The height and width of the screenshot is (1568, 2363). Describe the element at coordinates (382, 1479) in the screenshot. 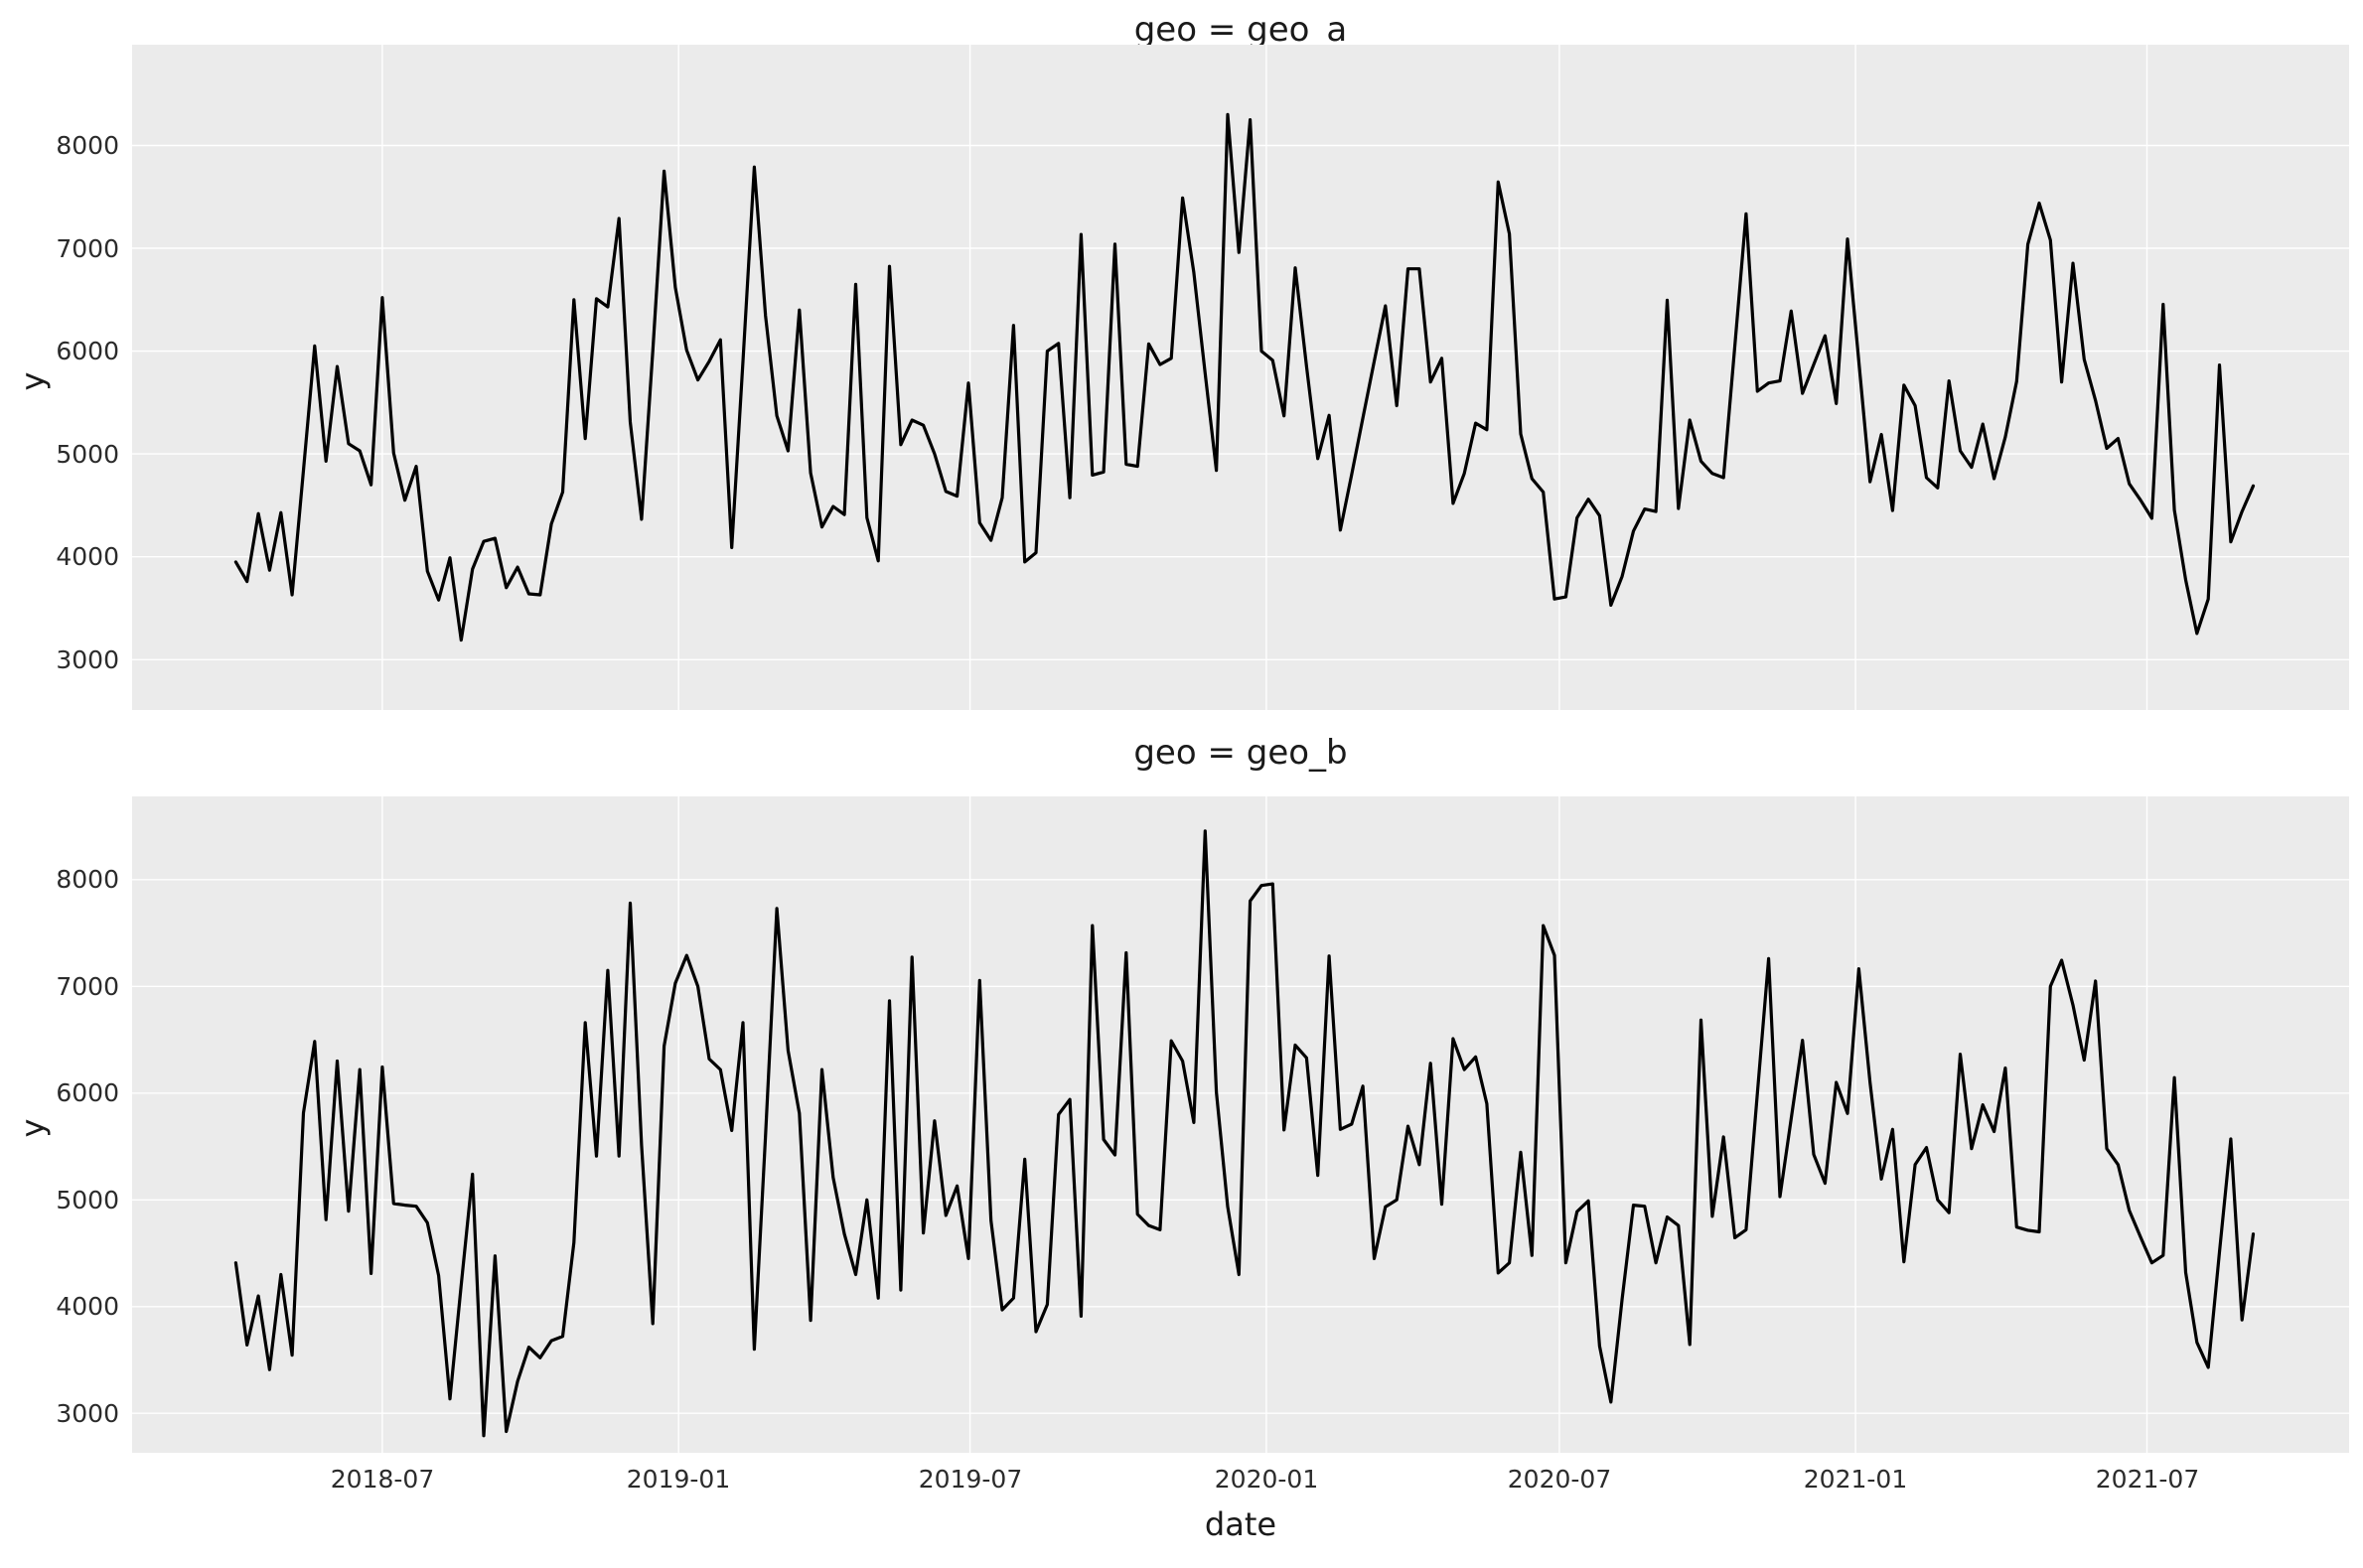

I see `x-tick-label: 2018-07` at that location.